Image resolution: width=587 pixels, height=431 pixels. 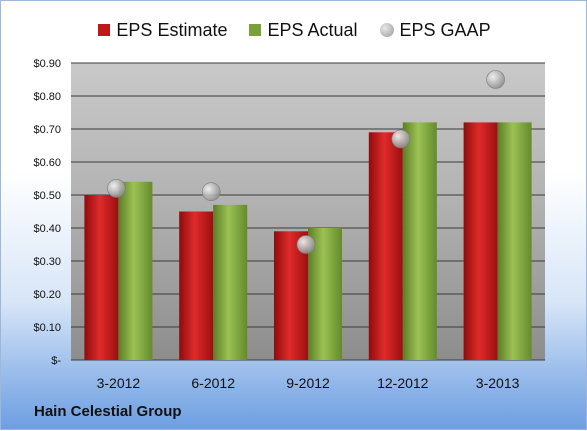 What do you see at coordinates (56, 361) in the screenshot?
I see `y-tick-label: $-` at bounding box center [56, 361].